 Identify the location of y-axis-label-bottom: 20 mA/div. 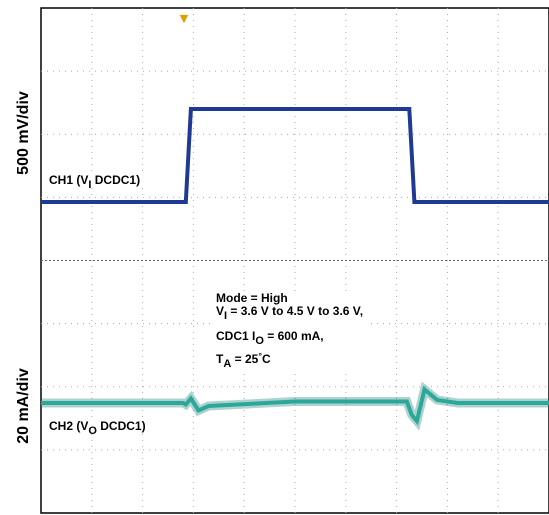
(23, 406).